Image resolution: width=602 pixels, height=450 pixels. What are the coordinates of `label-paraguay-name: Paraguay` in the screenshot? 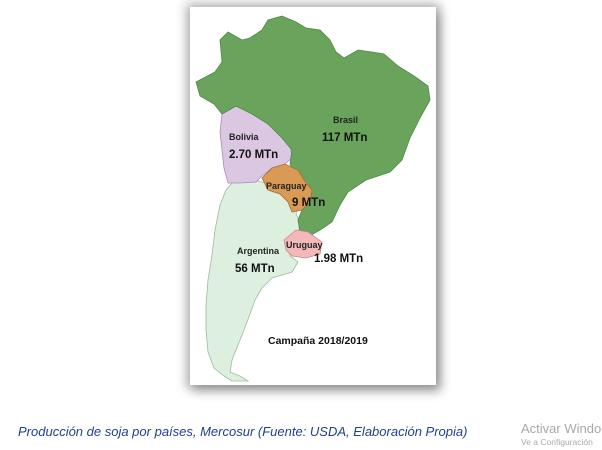 It's located at (286, 186).